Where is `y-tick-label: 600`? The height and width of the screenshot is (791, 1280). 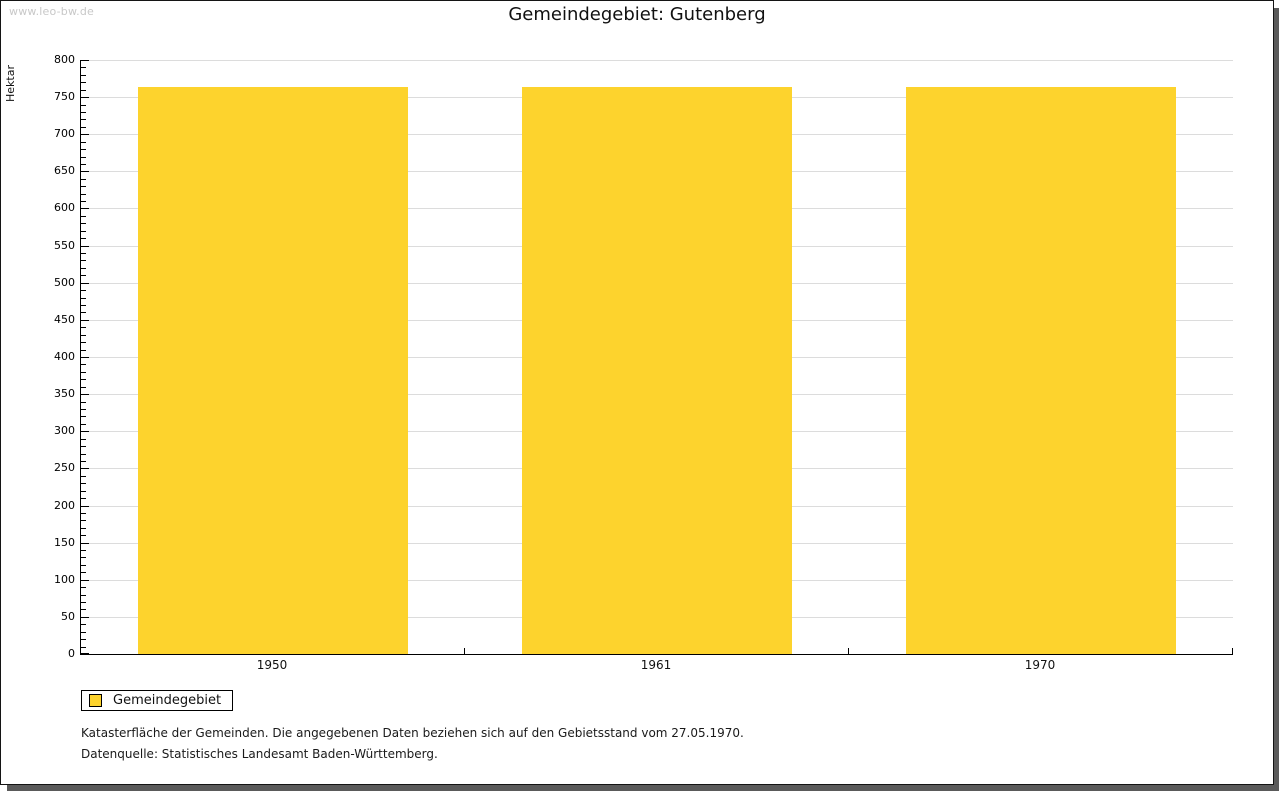 y-tick-label: 600 is located at coordinates (64, 207).